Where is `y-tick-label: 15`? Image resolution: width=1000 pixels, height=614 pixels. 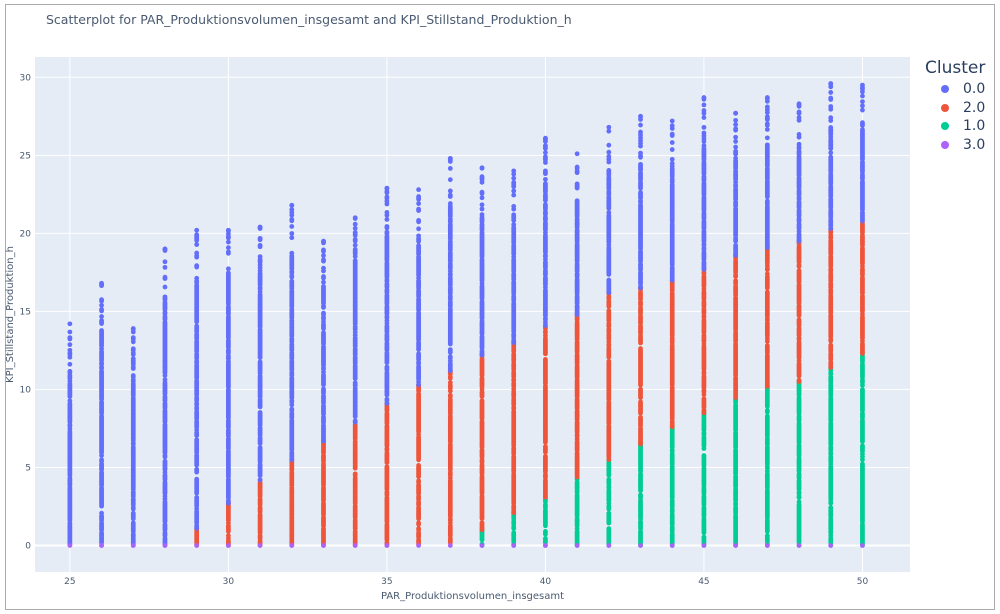 y-tick-label: 15 is located at coordinates (25, 312).